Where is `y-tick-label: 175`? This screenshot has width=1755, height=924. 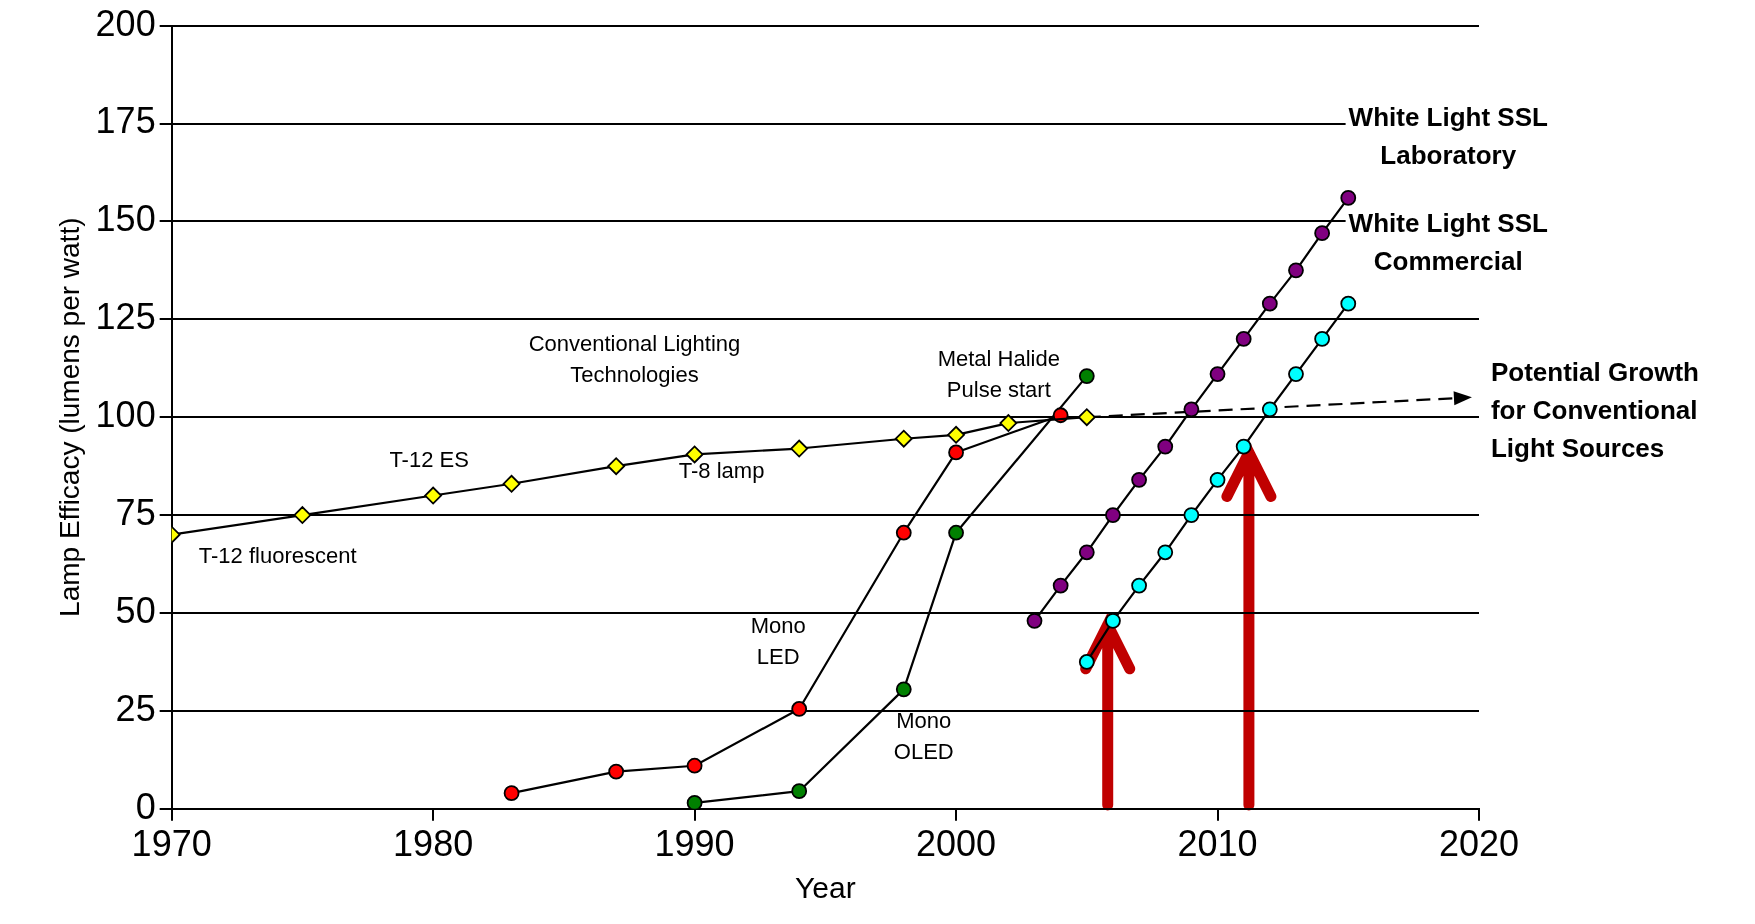
y-tick-label: 175 is located at coordinates (125, 121).